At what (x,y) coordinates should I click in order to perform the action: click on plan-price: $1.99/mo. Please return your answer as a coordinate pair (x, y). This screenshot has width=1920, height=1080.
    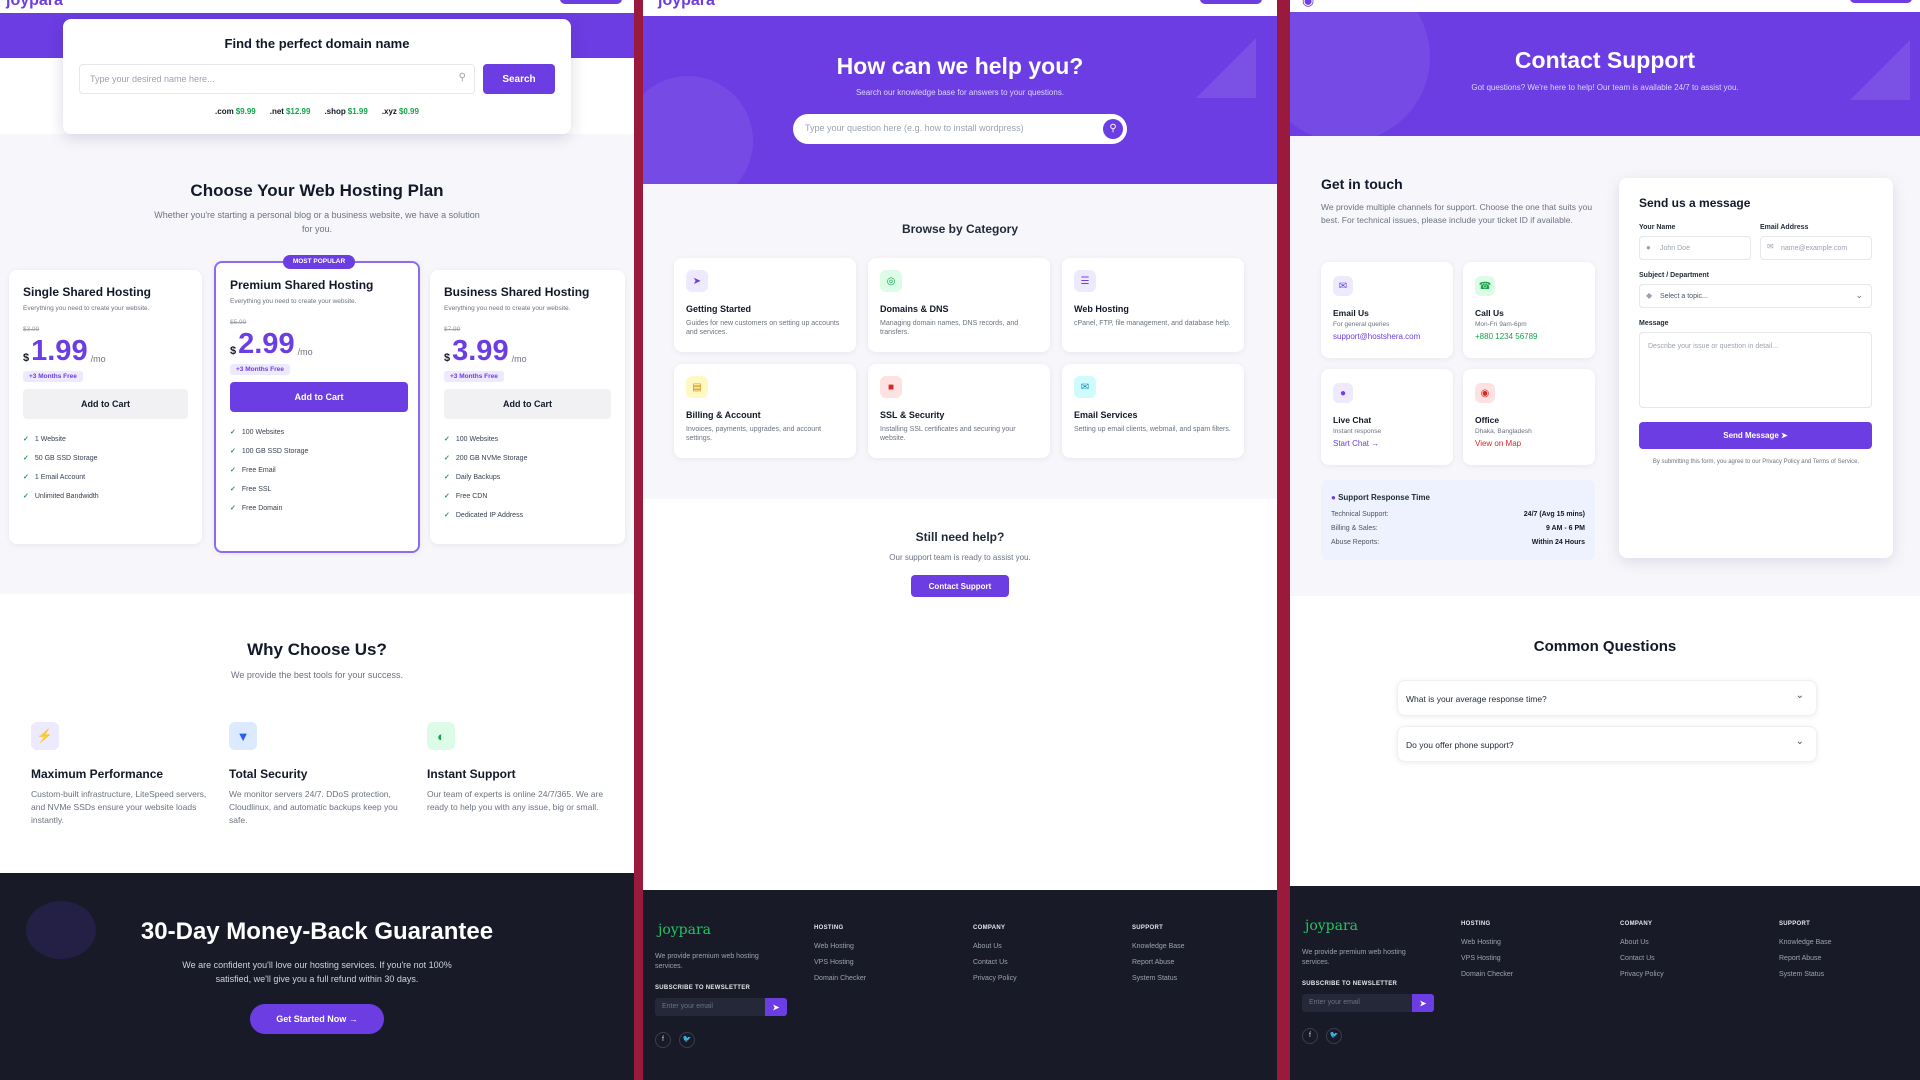
    Looking at the image, I should click on (64, 351).